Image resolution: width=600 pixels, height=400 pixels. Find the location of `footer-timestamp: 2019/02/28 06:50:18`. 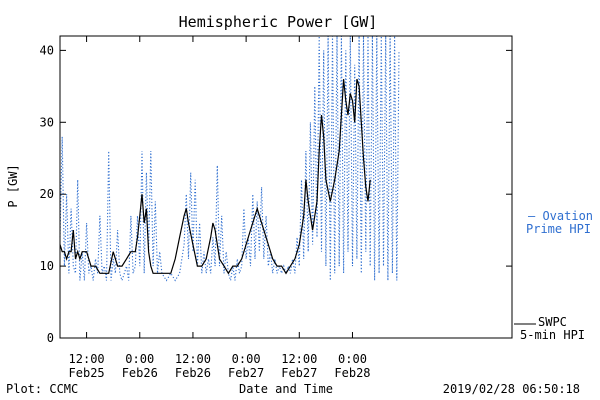

footer-timestamp: 2019/02/28 06:50:18 is located at coordinates (511, 389).